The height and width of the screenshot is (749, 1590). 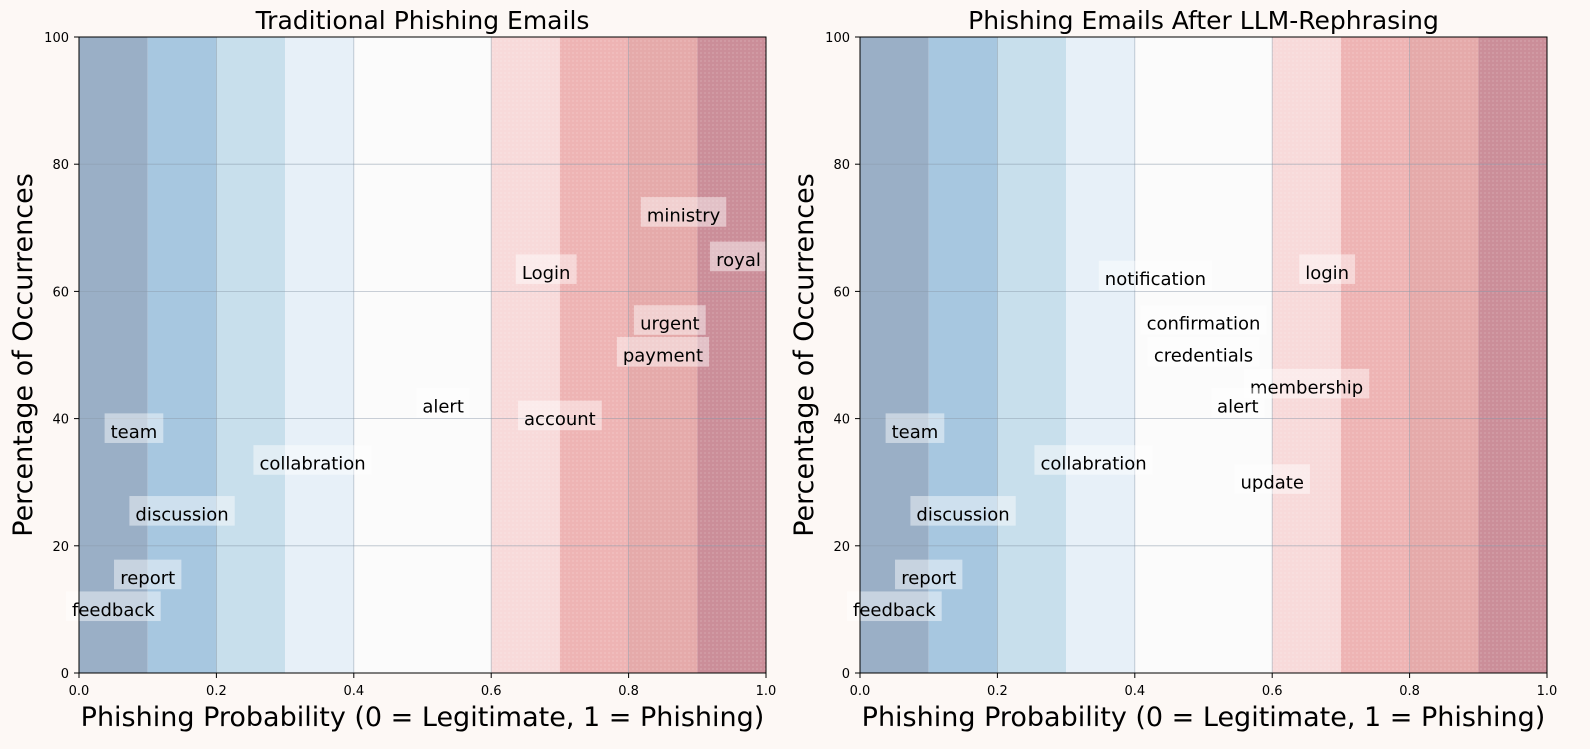 I want to click on word-label: Login, so click(x=546, y=269).